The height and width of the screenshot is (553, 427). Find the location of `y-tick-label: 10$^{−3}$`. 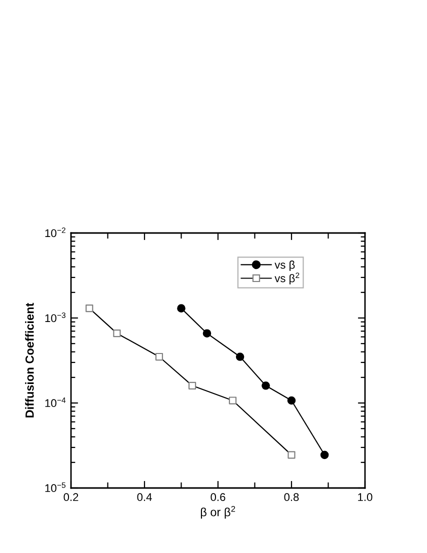

y-tick-label: 10$^{−3}$ is located at coordinates (55, 317).